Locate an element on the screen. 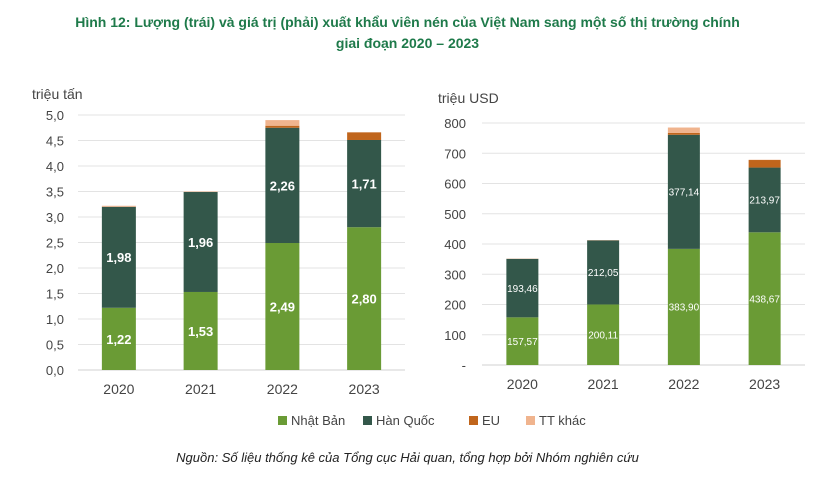 The height and width of the screenshot is (485, 815). y-tick-label: 300 is located at coordinates (455, 274).